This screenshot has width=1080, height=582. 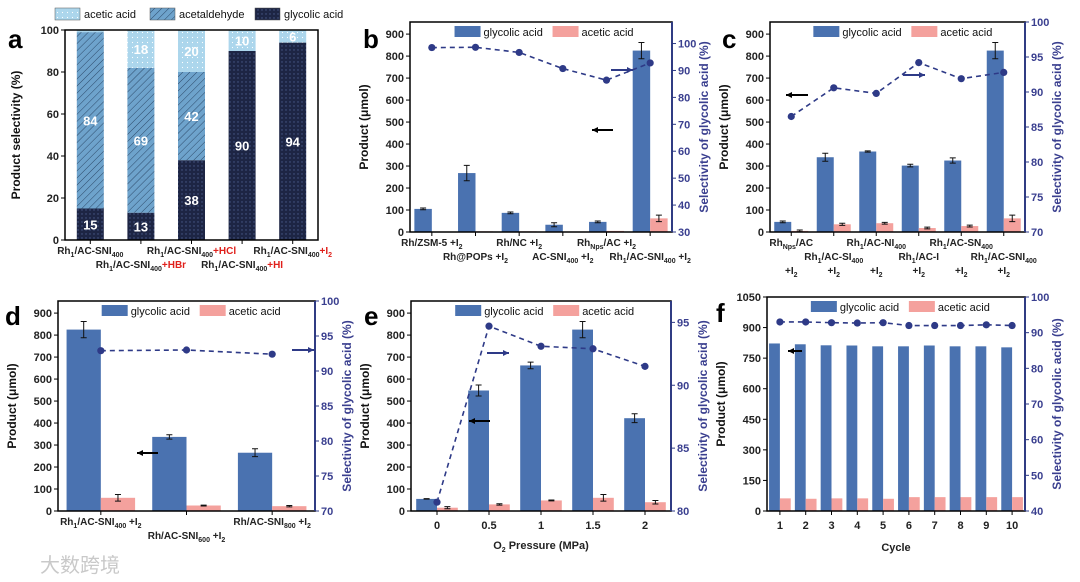 What do you see at coordinates (43, 468) in the screenshot?
I see `y-tick-label: 200` at bounding box center [43, 468].